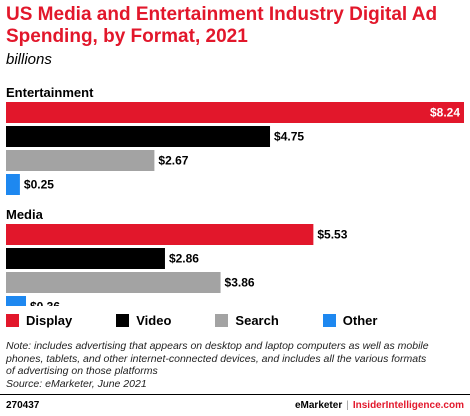 The width and height of the screenshot is (470, 416). What do you see at coordinates (113, 282) in the screenshot?
I see `bar-search-media` at bounding box center [113, 282].